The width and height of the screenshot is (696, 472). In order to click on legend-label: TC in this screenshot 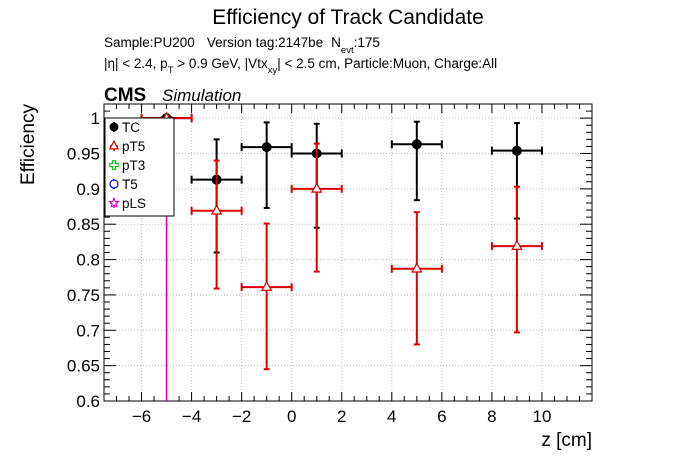, I will do `click(131, 127)`.